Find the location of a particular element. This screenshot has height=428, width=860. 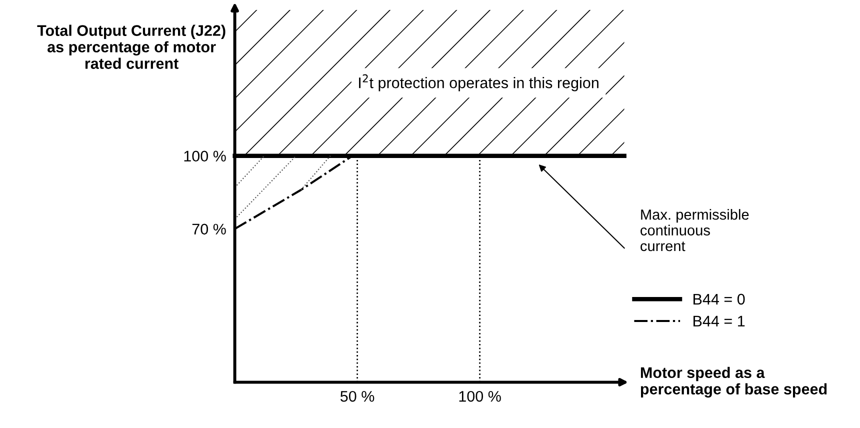

y-tick-label: 70 % is located at coordinates (209, 229).